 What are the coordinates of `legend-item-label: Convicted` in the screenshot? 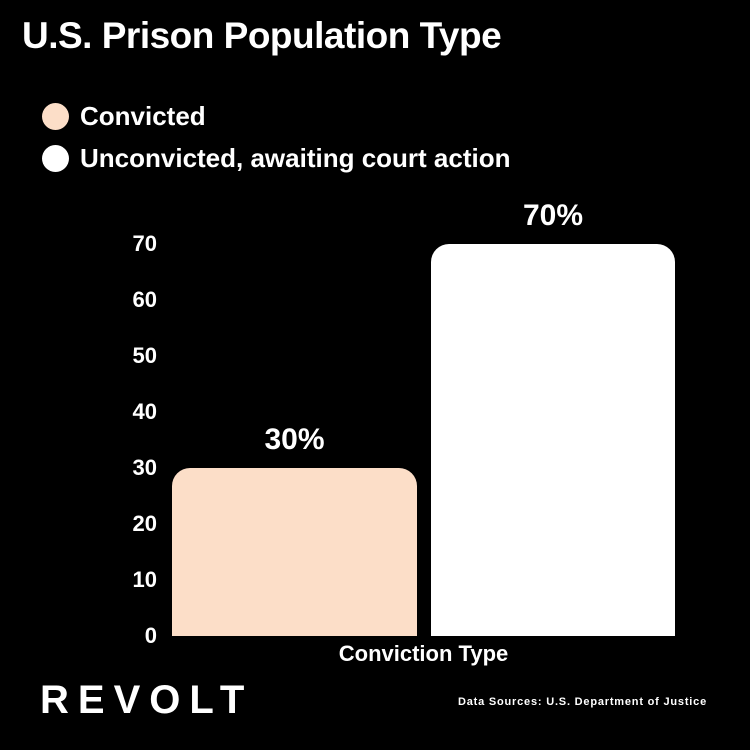 It's located at (143, 115).